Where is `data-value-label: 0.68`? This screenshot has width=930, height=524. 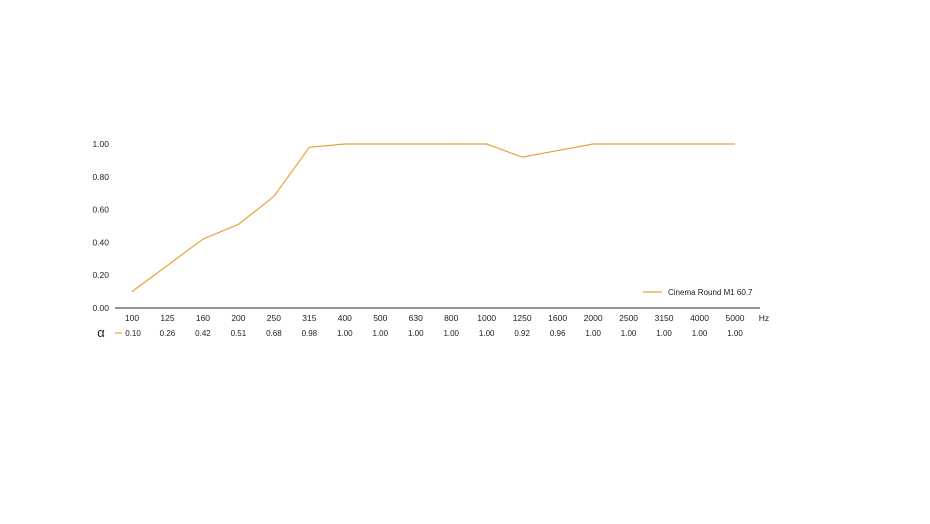 data-value-label: 0.68 is located at coordinates (274, 333).